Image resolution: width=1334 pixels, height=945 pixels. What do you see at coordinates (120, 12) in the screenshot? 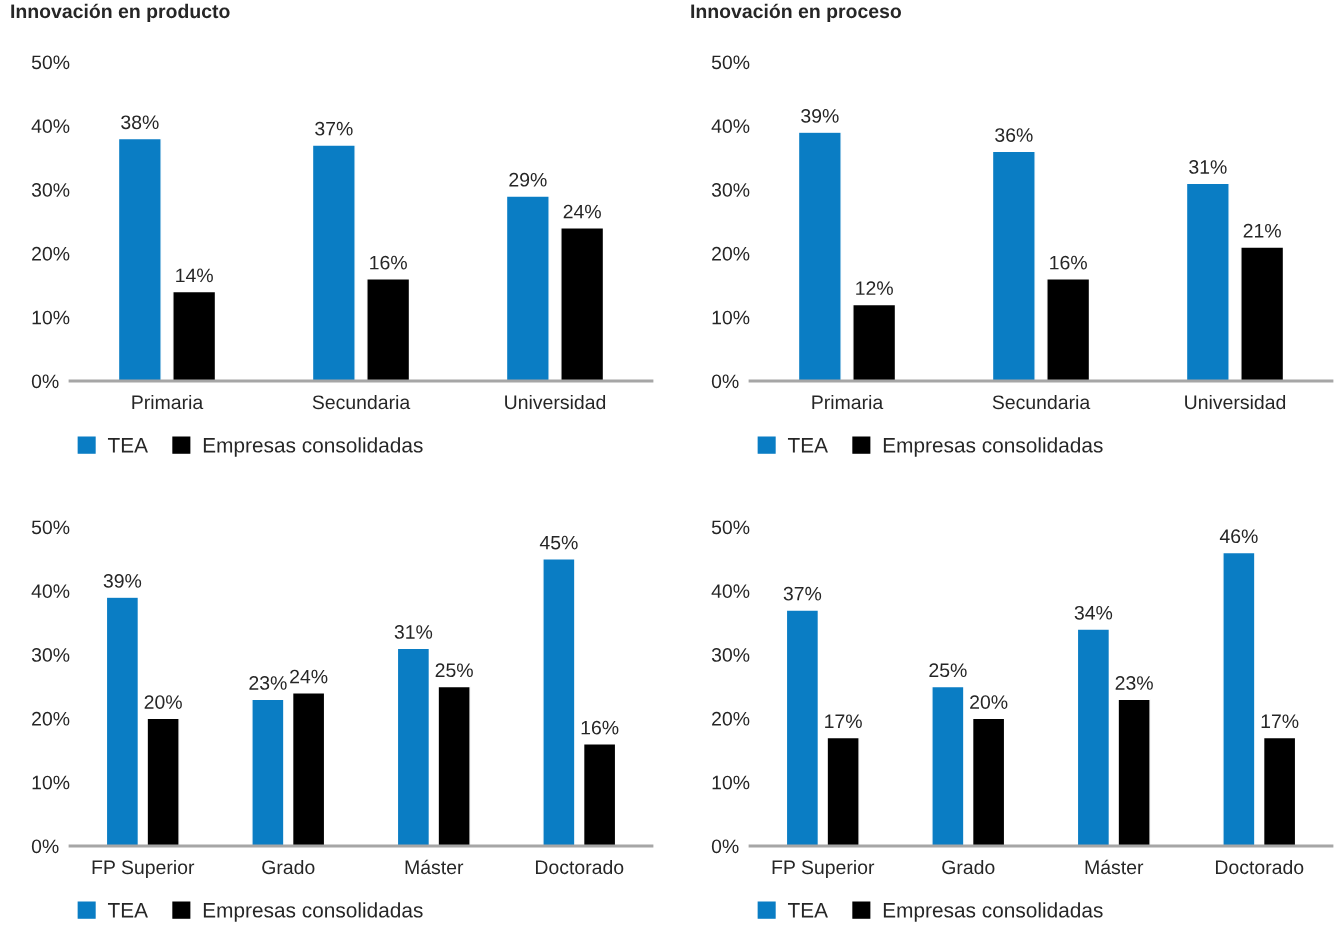
I see `chart-title: Innovación en producto` at bounding box center [120, 12].